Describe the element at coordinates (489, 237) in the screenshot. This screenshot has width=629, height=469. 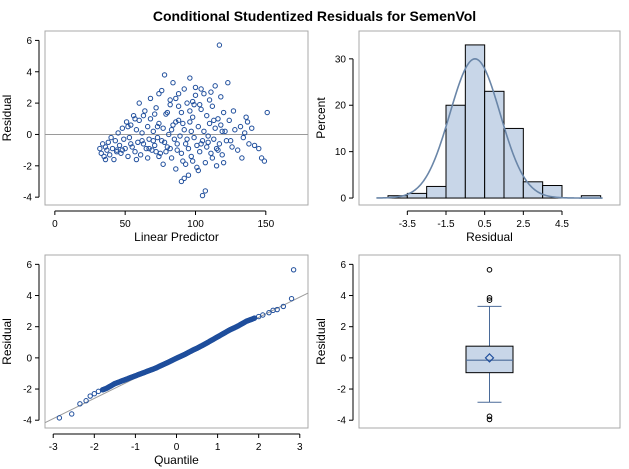
I see `x-axis-label: Residual` at that location.